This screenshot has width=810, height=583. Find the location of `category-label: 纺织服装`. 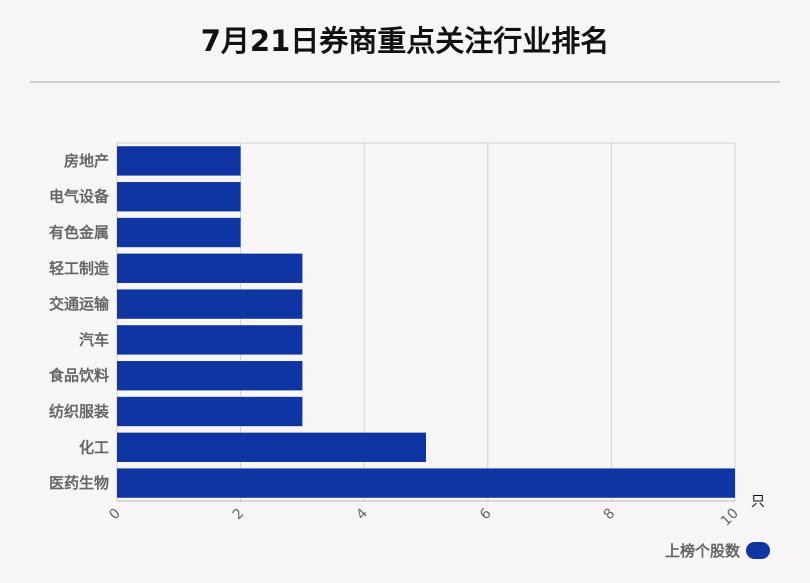

category-label: 纺织服装 is located at coordinates (79, 412).